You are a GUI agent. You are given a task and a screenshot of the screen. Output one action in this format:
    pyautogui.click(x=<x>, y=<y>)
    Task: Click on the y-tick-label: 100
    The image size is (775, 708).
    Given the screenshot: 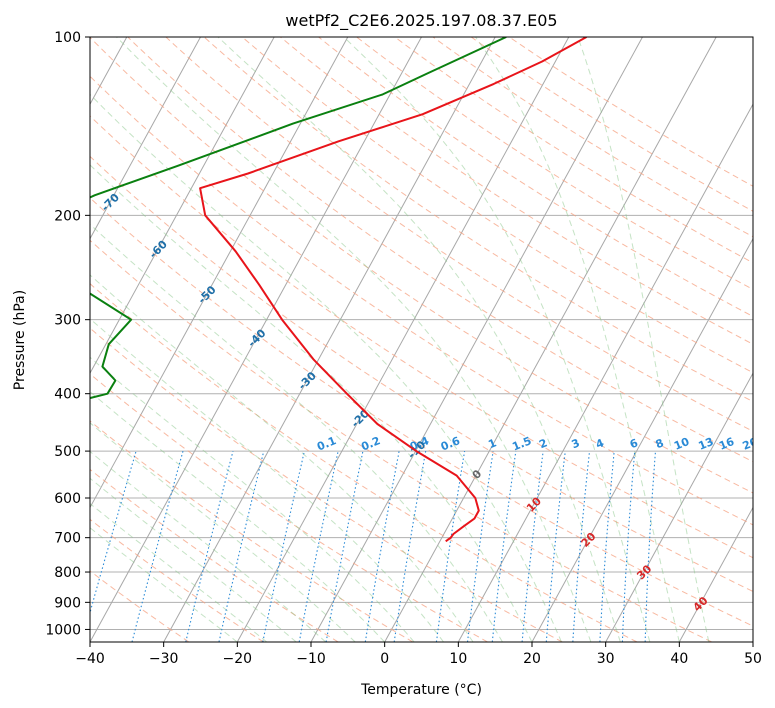 What is the action you would take?
    pyautogui.click(x=67, y=38)
    